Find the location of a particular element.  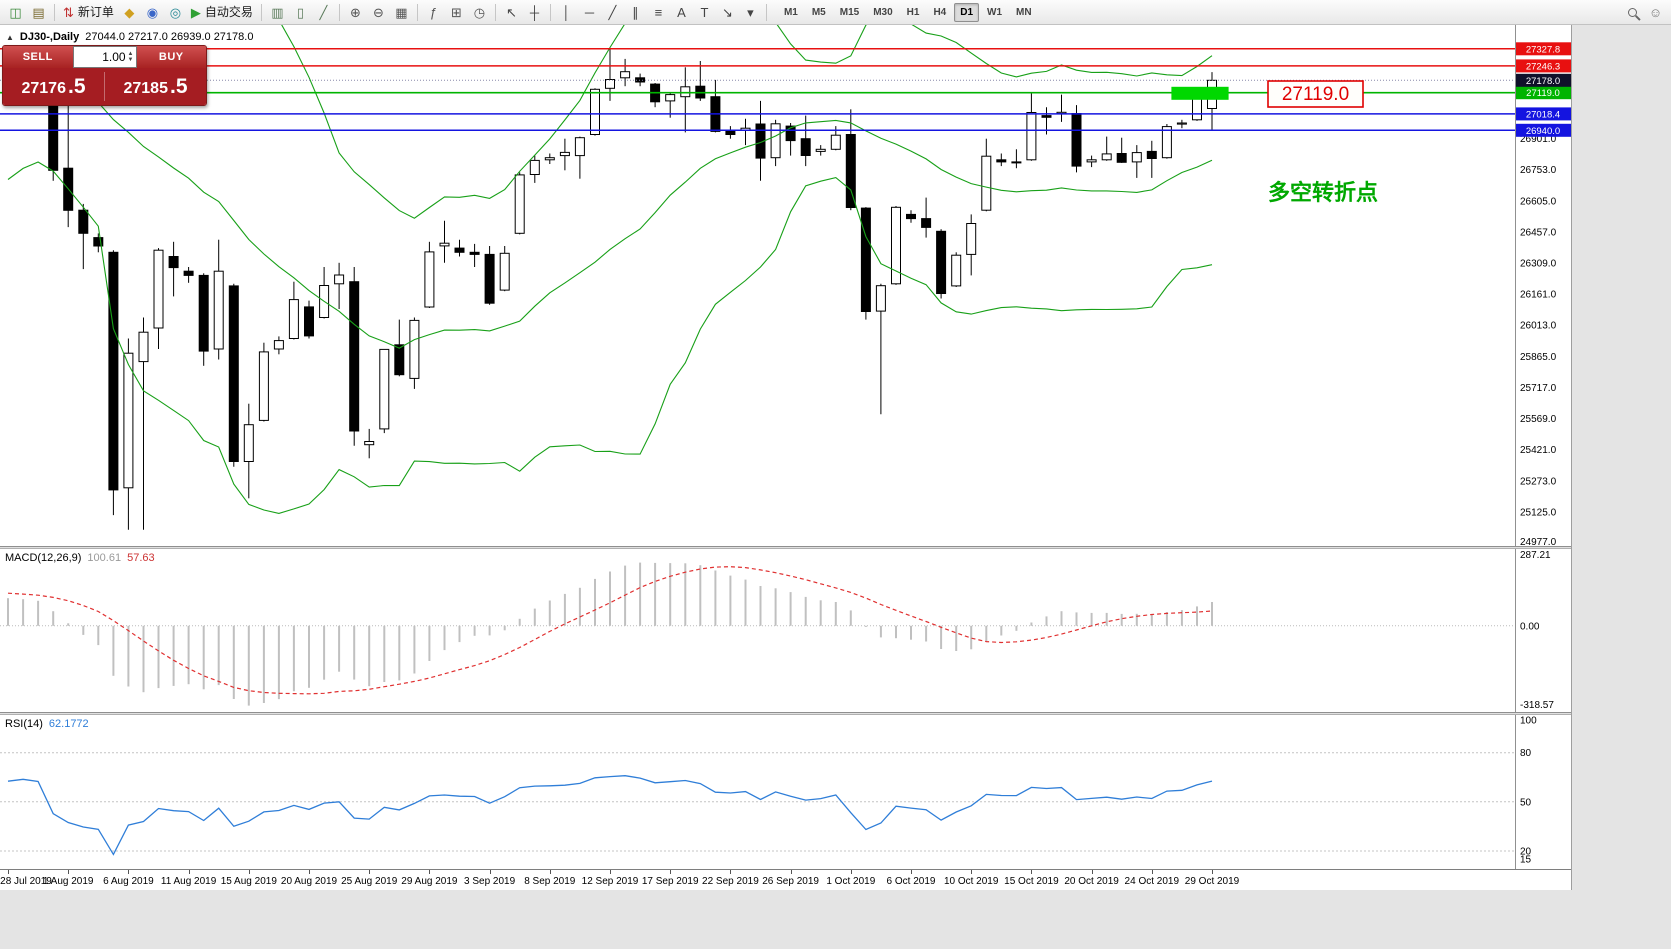

timeframe-m1-button: M1 is located at coordinates (790, 12).